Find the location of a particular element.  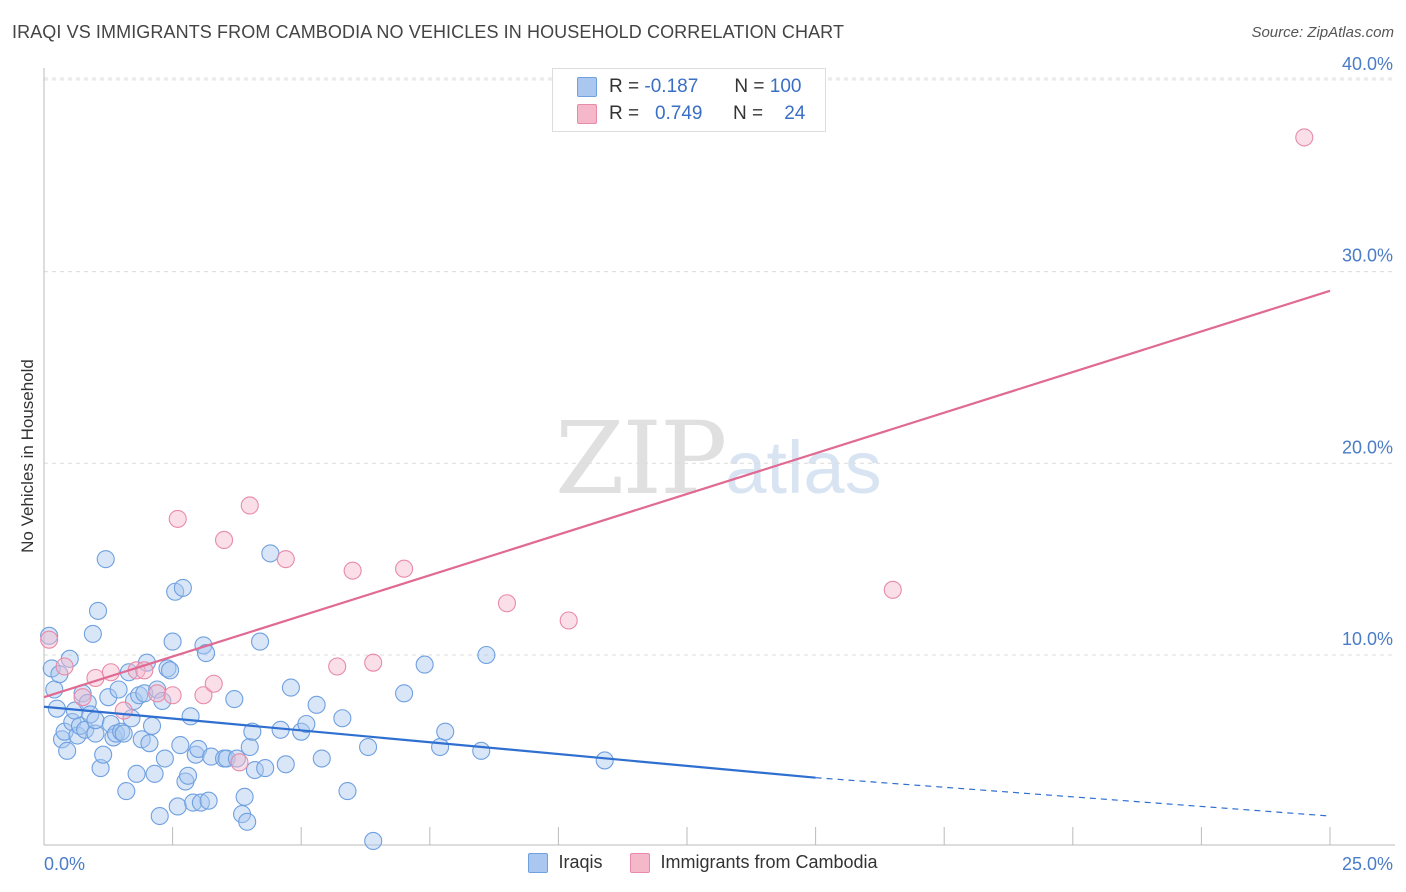

series-legend-label: Iraqis is located at coordinates (580, 862).